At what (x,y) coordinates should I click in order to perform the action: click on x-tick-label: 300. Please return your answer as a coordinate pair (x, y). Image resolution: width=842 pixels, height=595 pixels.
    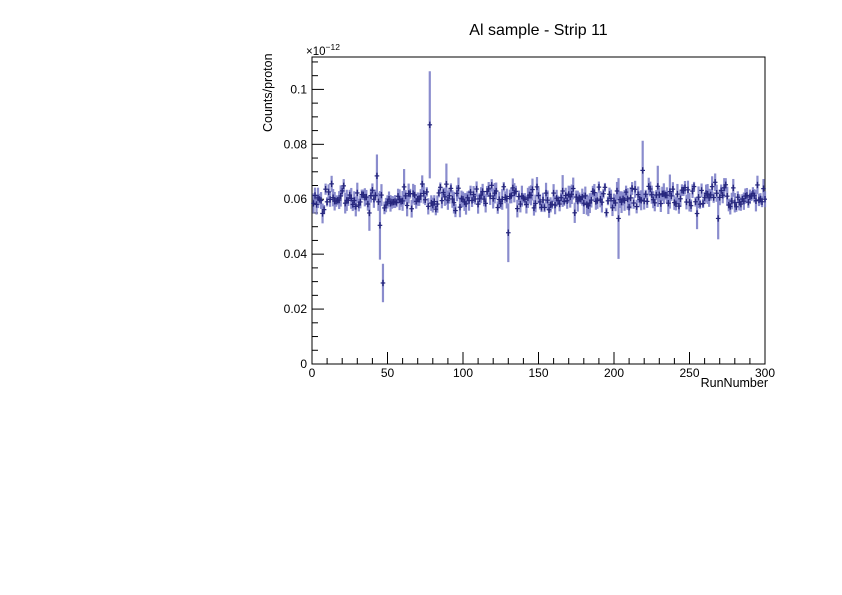
    Looking at the image, I should click on (765, 373).